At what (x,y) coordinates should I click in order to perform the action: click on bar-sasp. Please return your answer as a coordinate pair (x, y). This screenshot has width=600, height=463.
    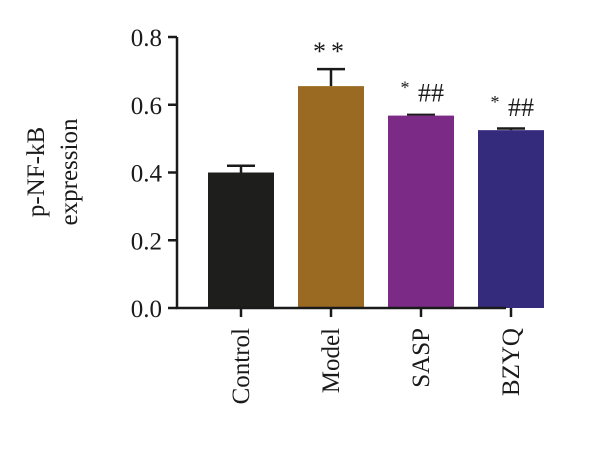
    Looking at the image, I should click on (421, 211).